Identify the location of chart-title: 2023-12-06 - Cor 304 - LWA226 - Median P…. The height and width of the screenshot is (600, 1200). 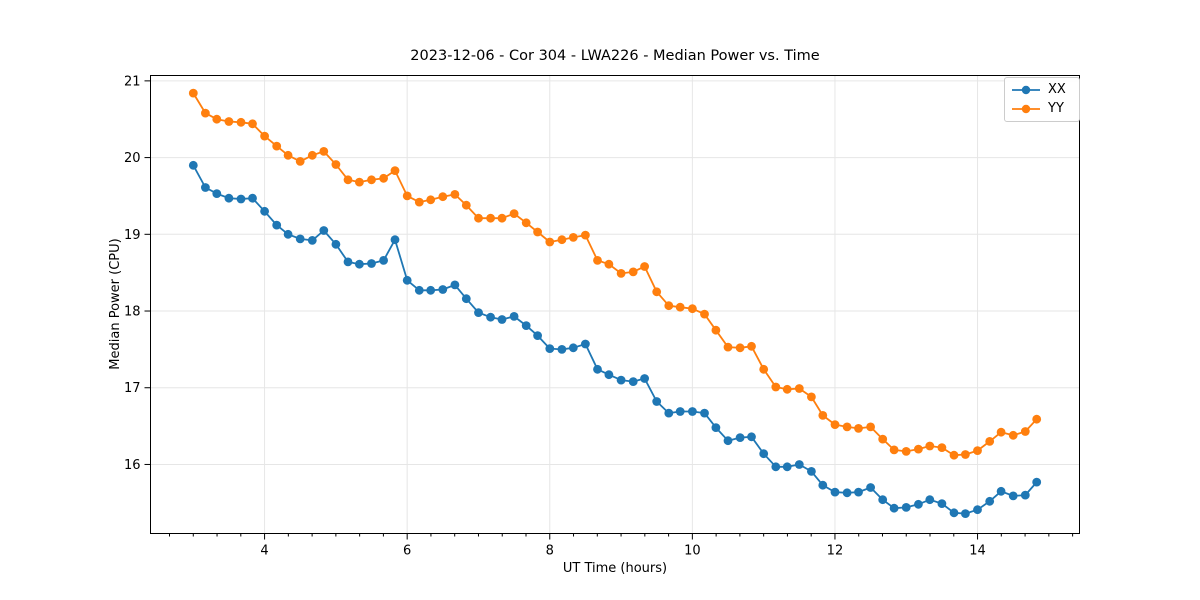
(615, 56).